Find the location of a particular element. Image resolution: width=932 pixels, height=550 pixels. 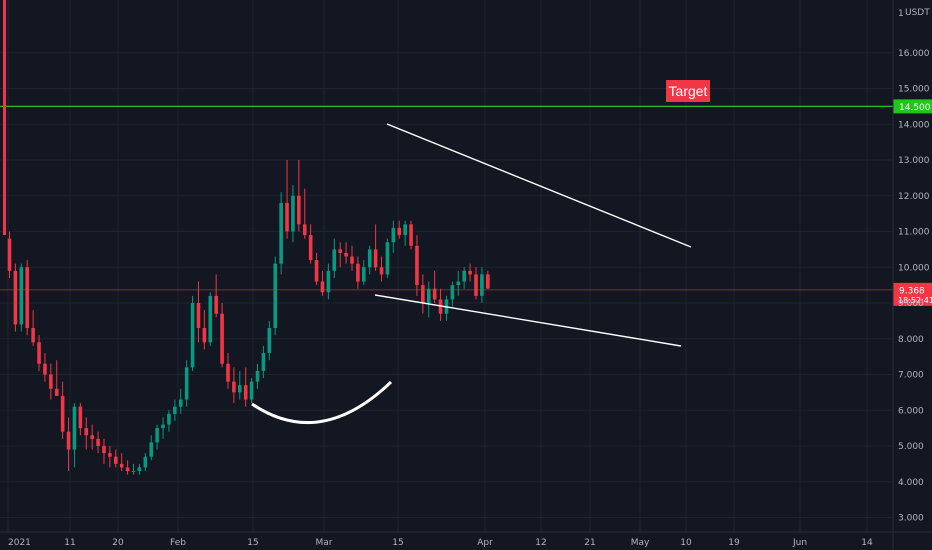

x-tick-label: Jun is located at coordinates (799, 543).